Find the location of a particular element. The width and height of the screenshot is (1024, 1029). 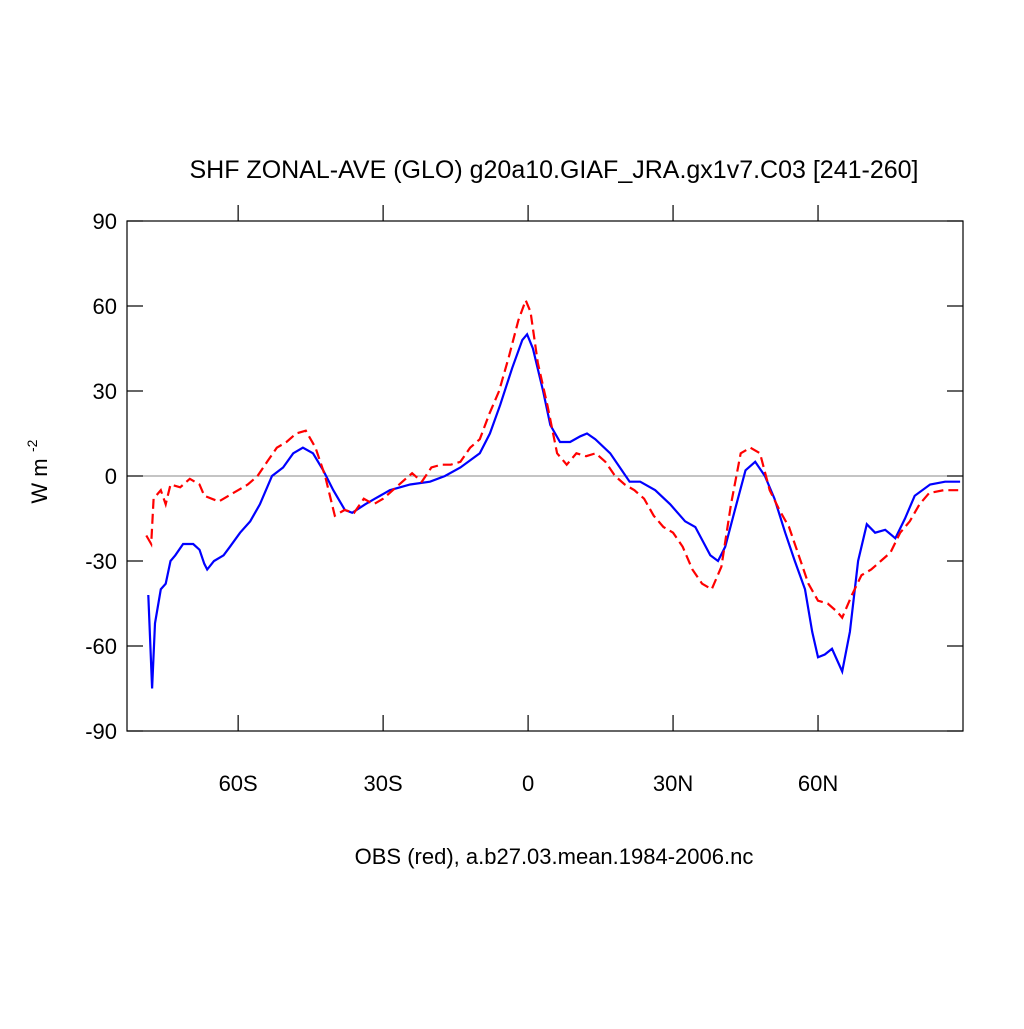

y-tick-label: 60 is located at coordinates (105, 306).